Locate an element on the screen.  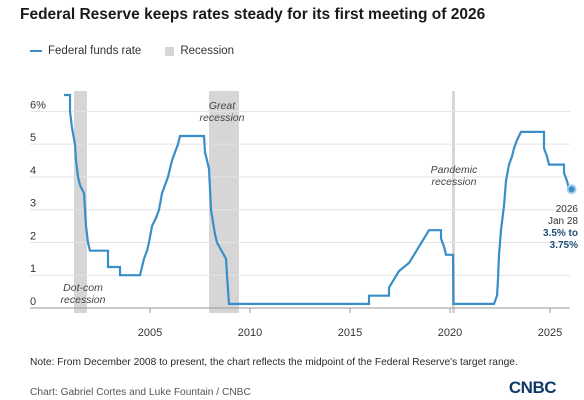
y-tick-label: 4 is located at coordinates (33, 171).